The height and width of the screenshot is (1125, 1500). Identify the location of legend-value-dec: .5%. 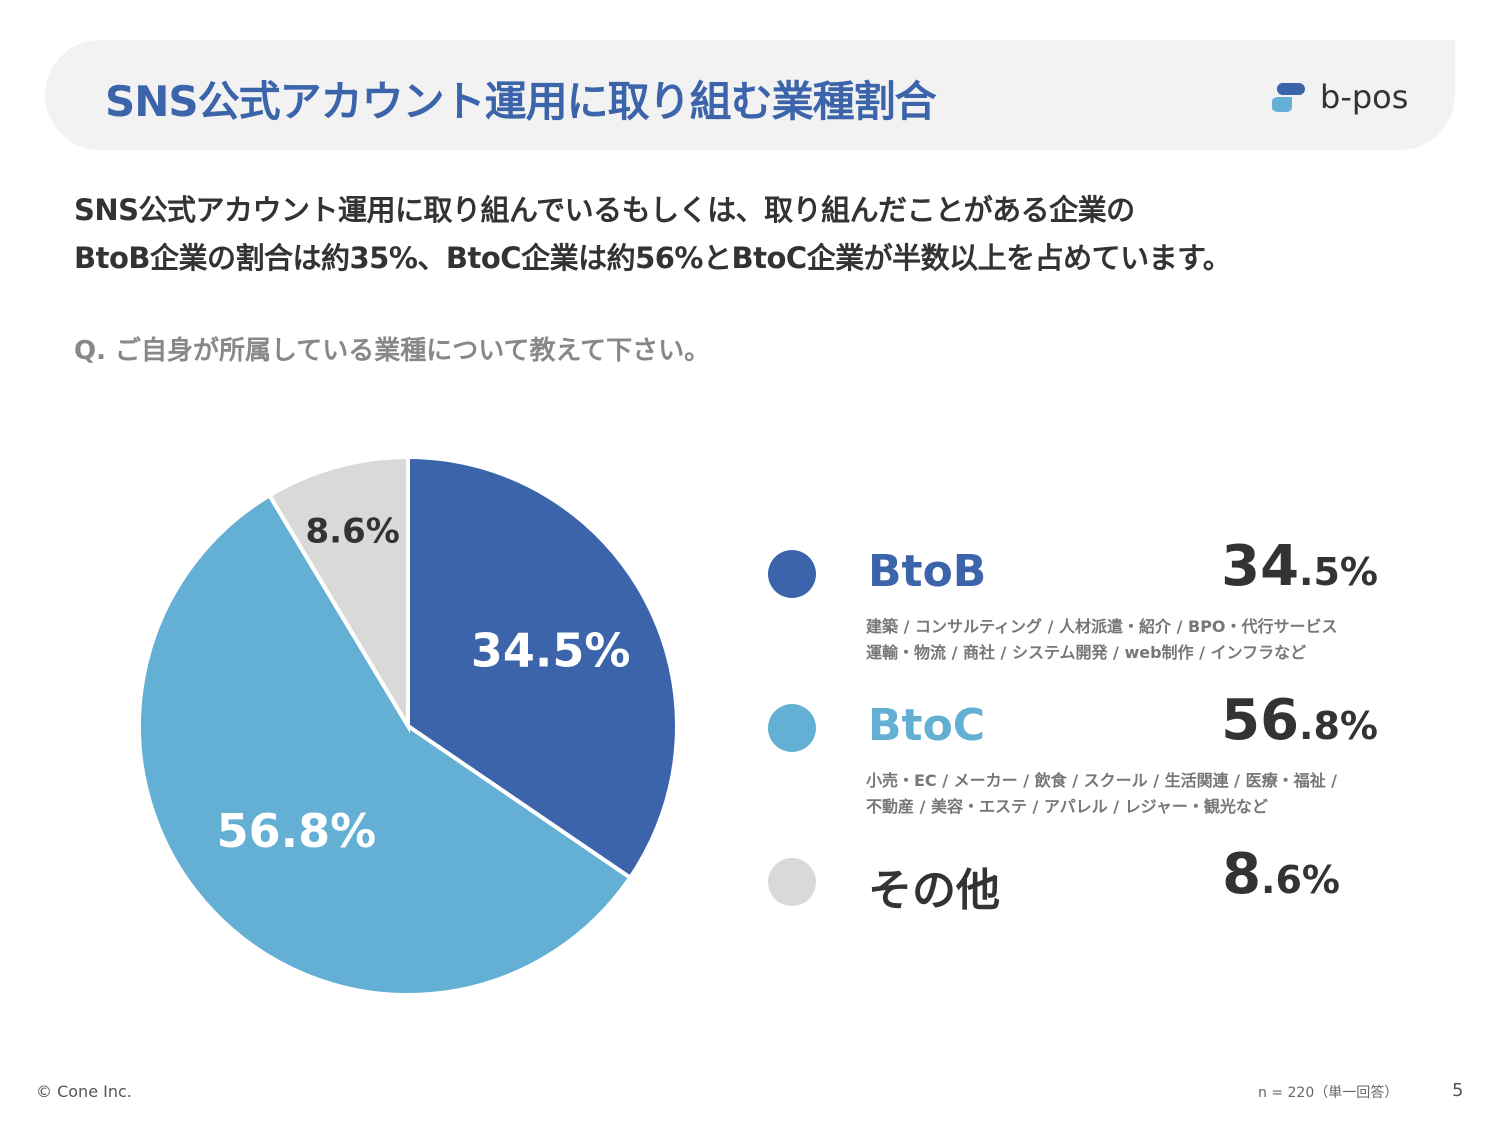
(1338, 572).